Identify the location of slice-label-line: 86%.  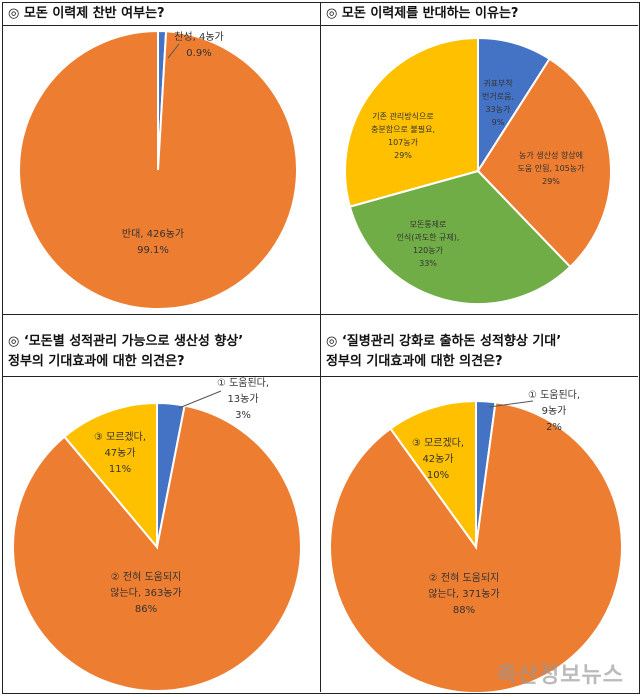
(146, 609).